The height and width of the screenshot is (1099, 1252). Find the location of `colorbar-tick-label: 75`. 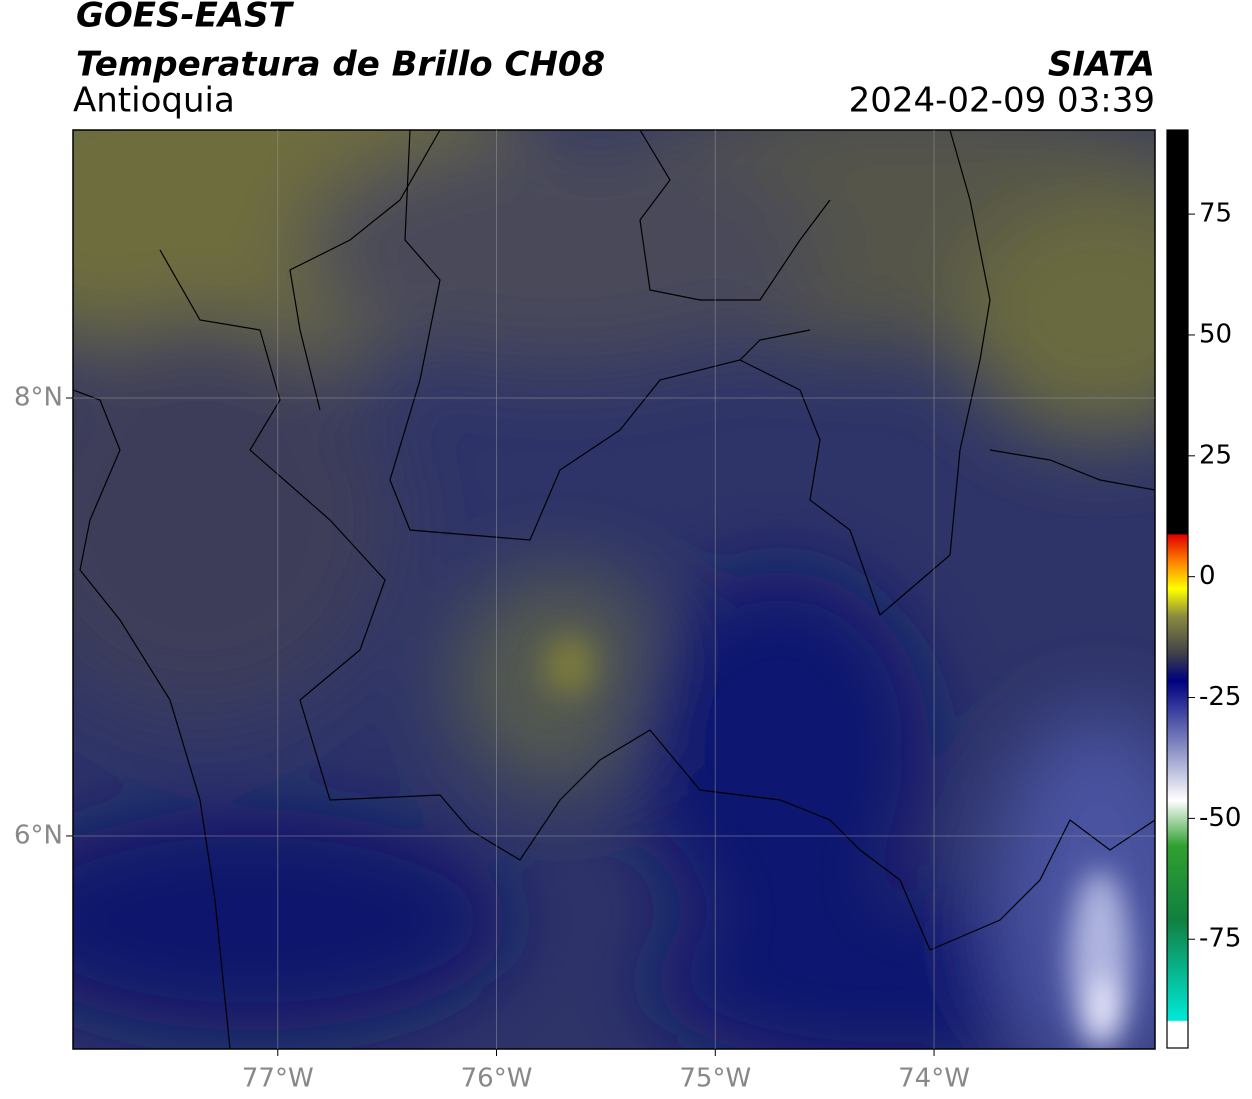

colorbar-tick-label: 75 is located at coordinates (1215, 214).